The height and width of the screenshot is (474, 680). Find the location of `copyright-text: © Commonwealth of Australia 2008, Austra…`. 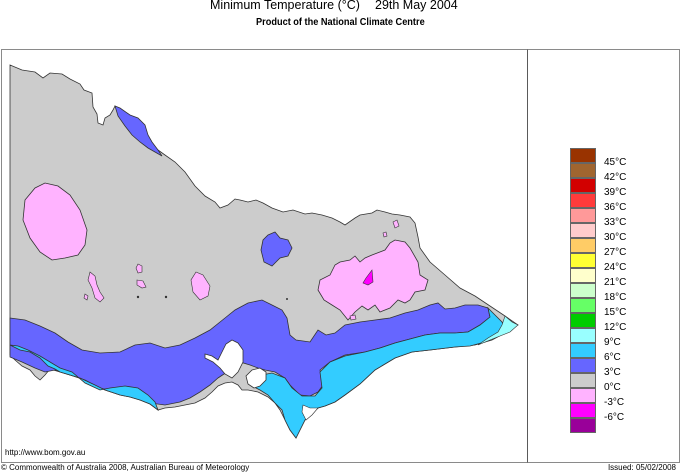

copyright-text: © Commonwealth of Australia 2008, Austra… is located at coordinates (125, 467).